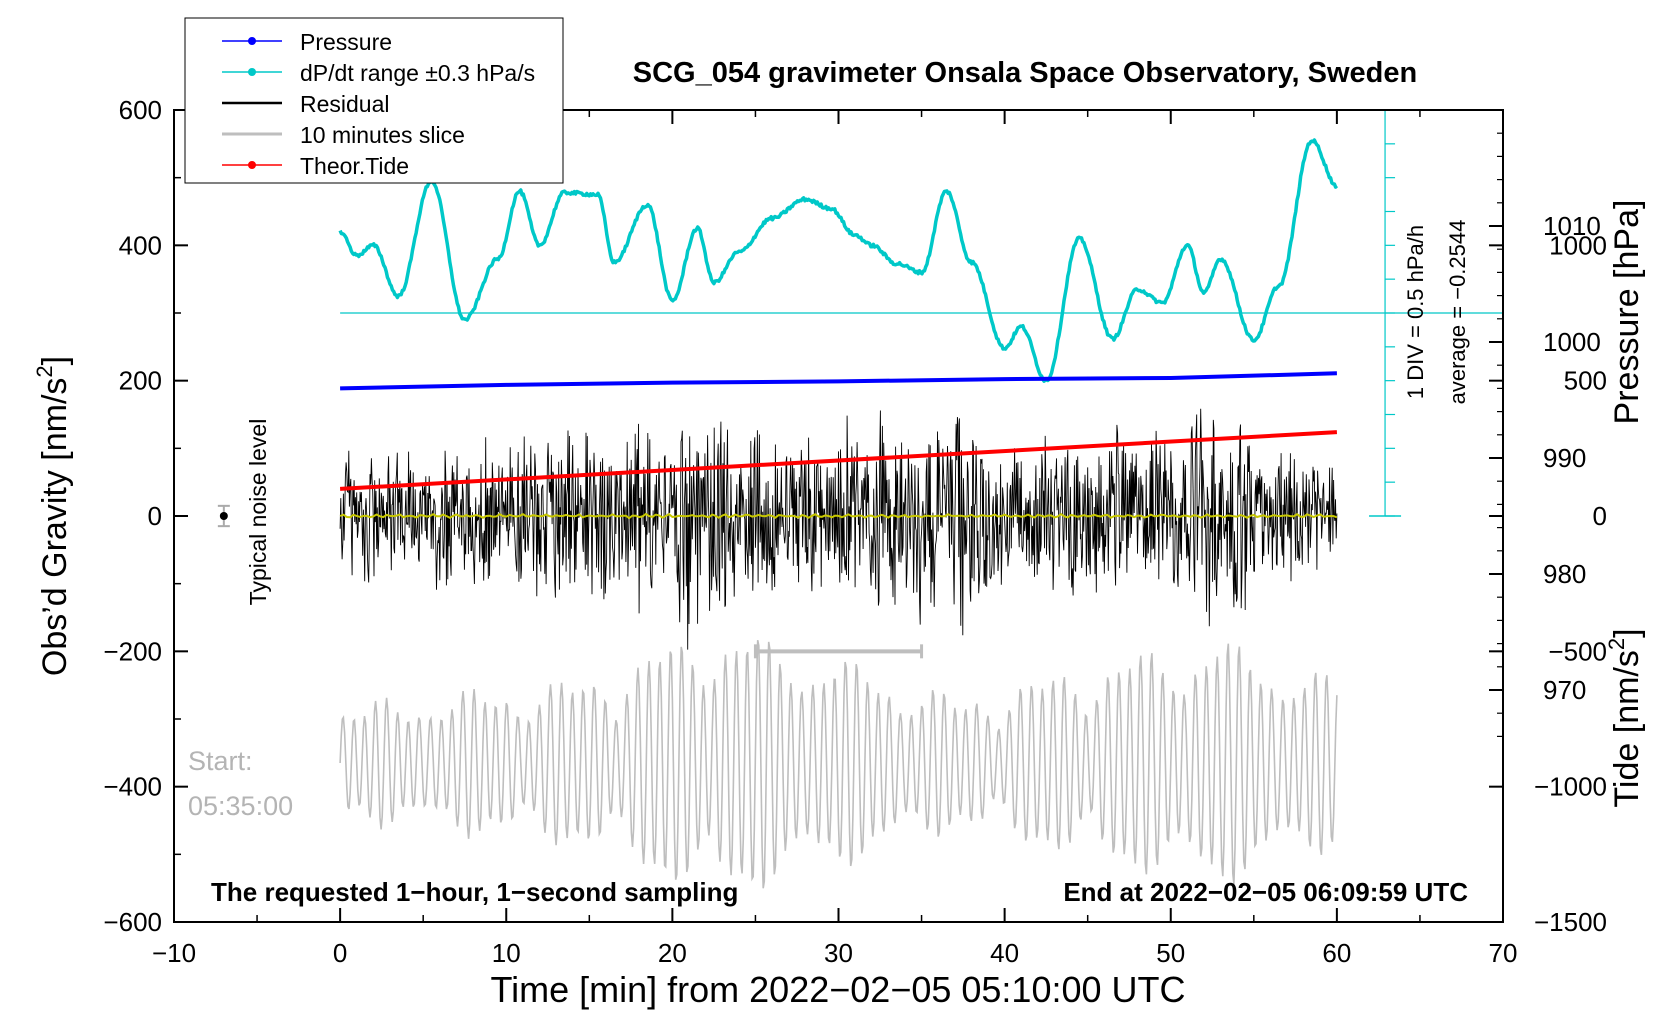 The width and height of the screenshot is (1676, 1020). What do you see at coordinates (140, 245) in the screenshot?
I see `y-tick-label: 400` at bounding box center [140, 245].